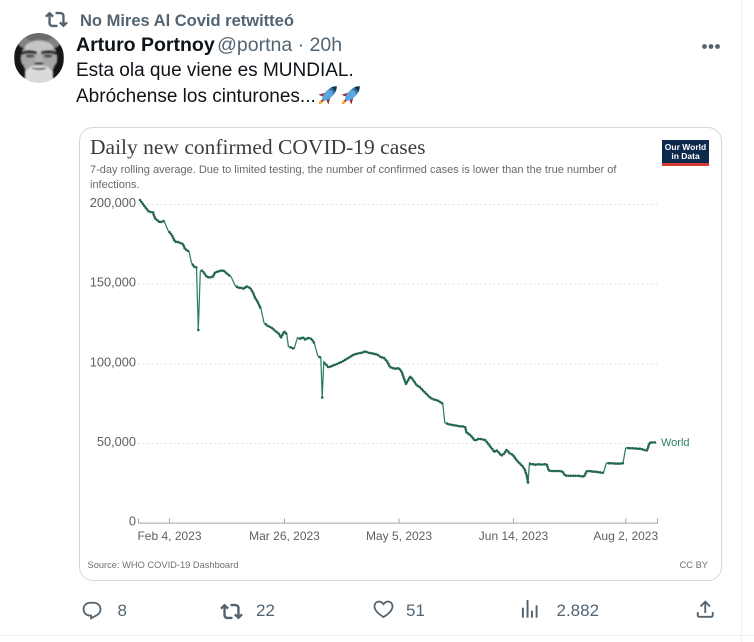  What do you see at coordinates (399, 536) in the screenshot?
I see `svg-text: May 5, 2023` at bounding box center [399, 536].